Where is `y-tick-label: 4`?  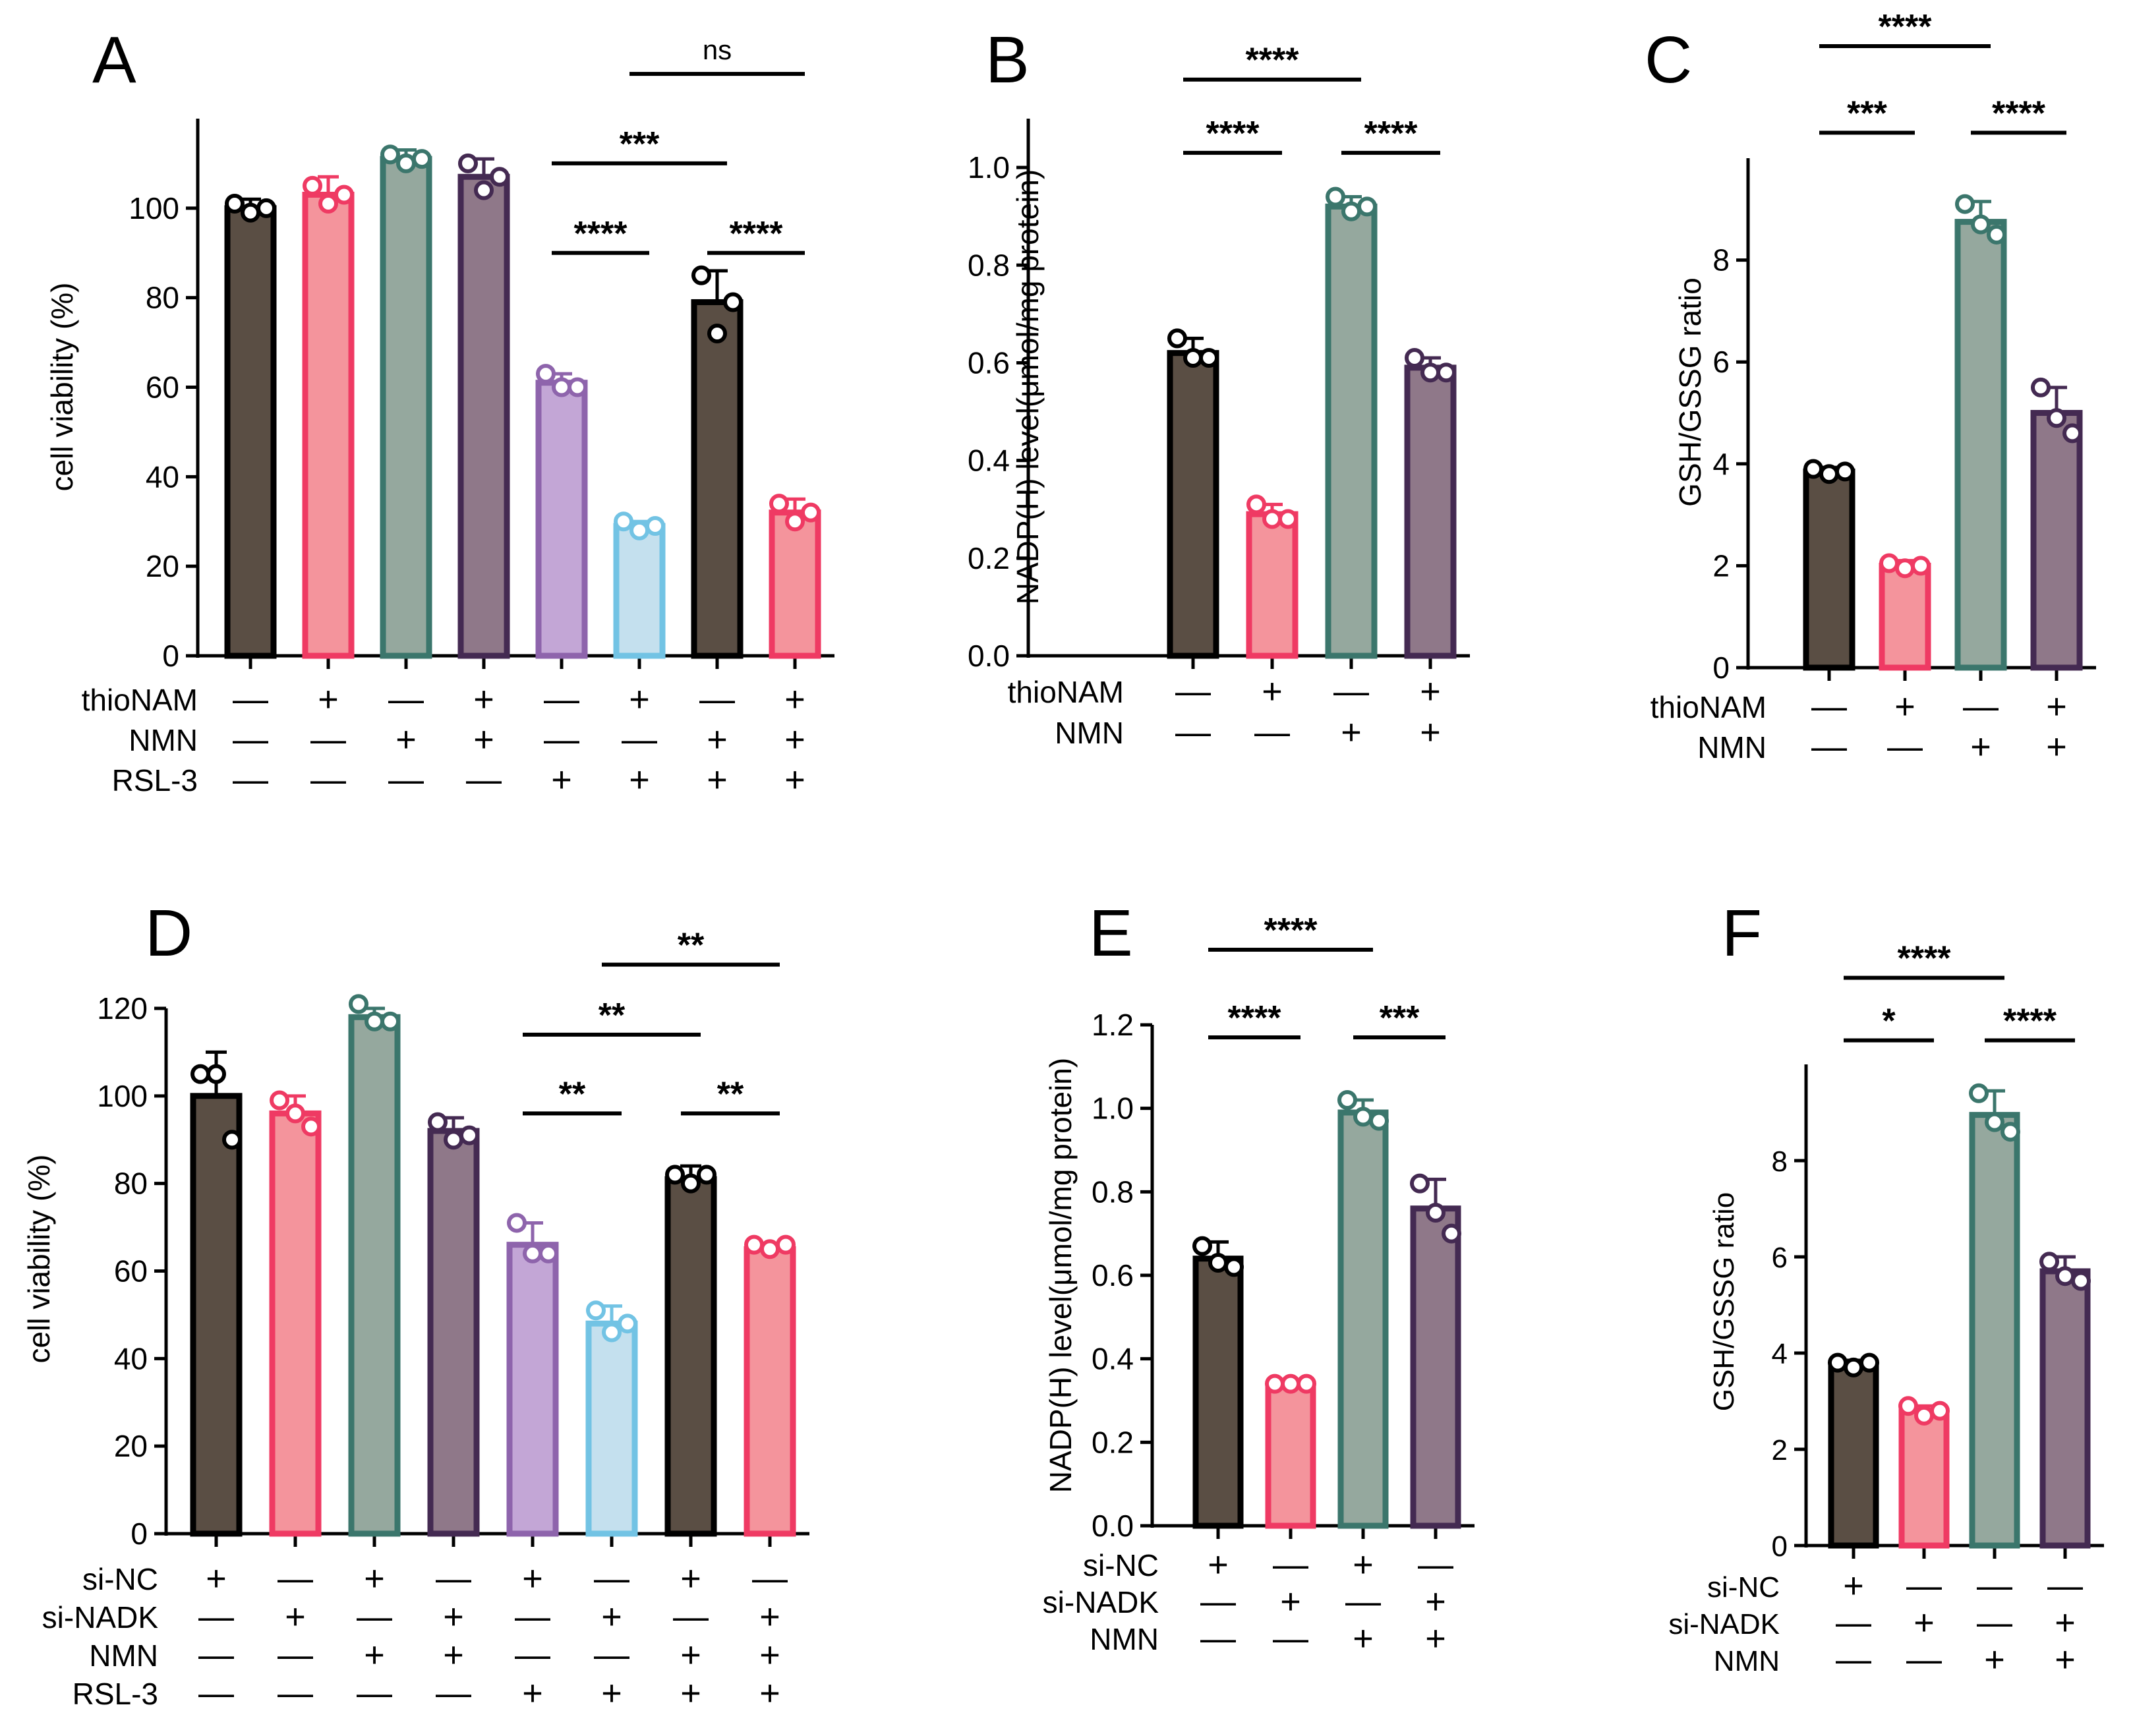
y-tick-label: 4 is located at coordinates (1780, 1354).